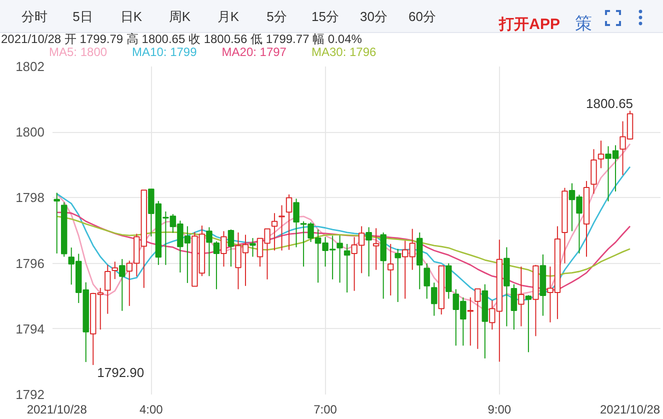  I want to click on annotation: 1792.90, so click(120, 372).